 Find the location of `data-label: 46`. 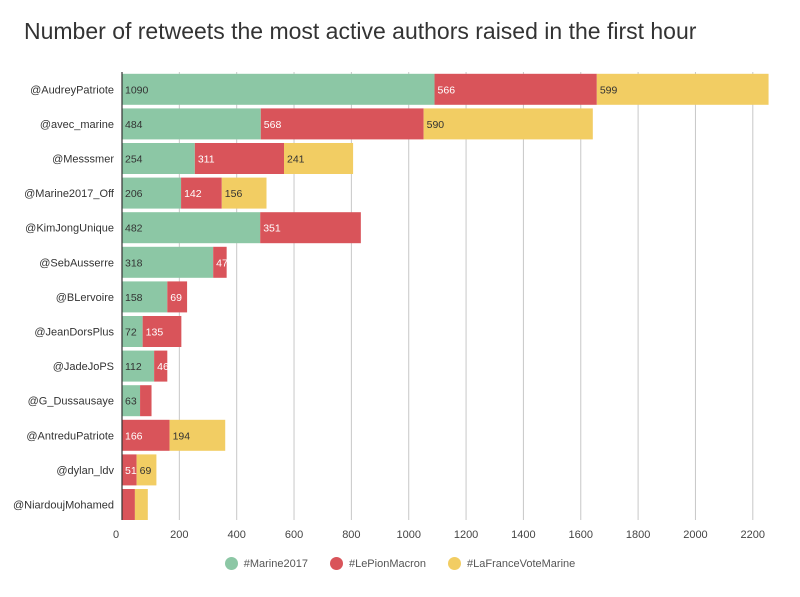

data-label: 46 is located at coordinates (163, 367).